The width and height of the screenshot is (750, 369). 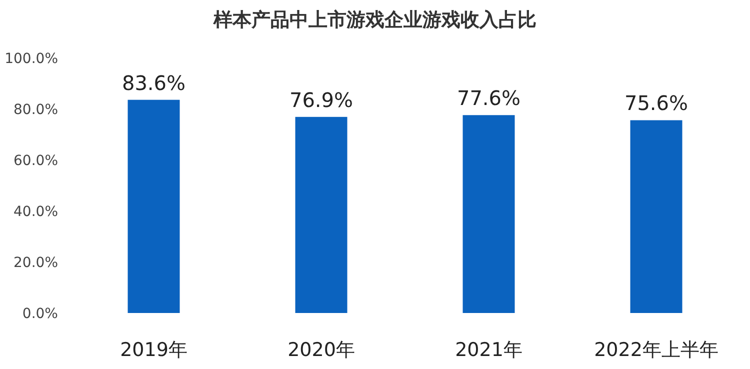 I want to click on x-tick-label: 2020年, so click(x=321, y=350).